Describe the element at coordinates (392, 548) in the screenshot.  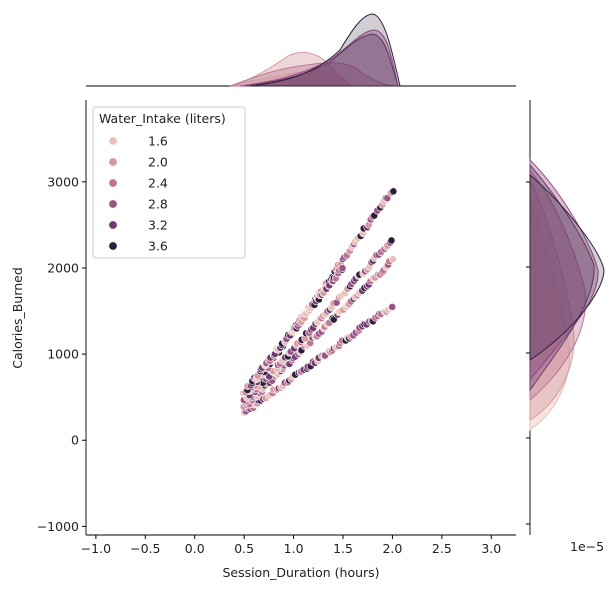
I see `x-tick-label: 2.0` at that location.